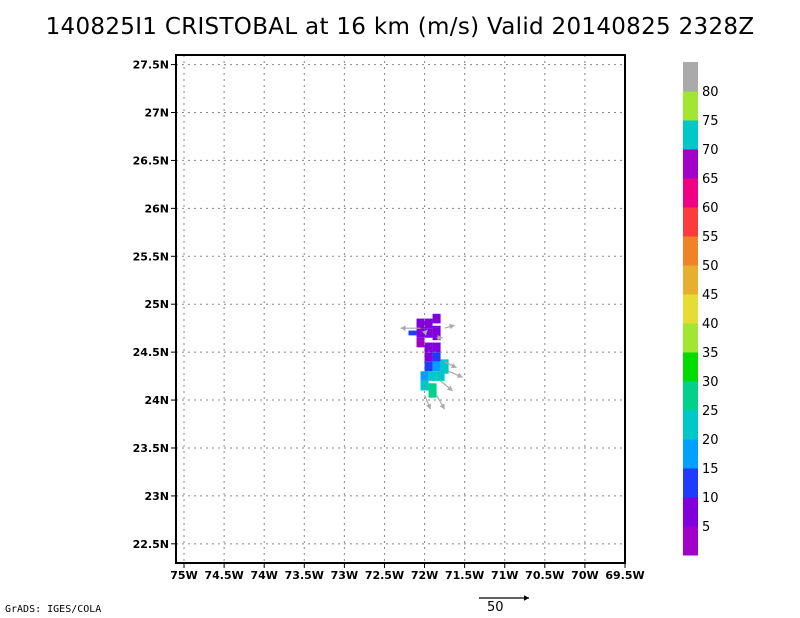  Describe the element at coordinates (223, 575) in the screenshot. I see `x-tick-label: 74.5W` at that location.